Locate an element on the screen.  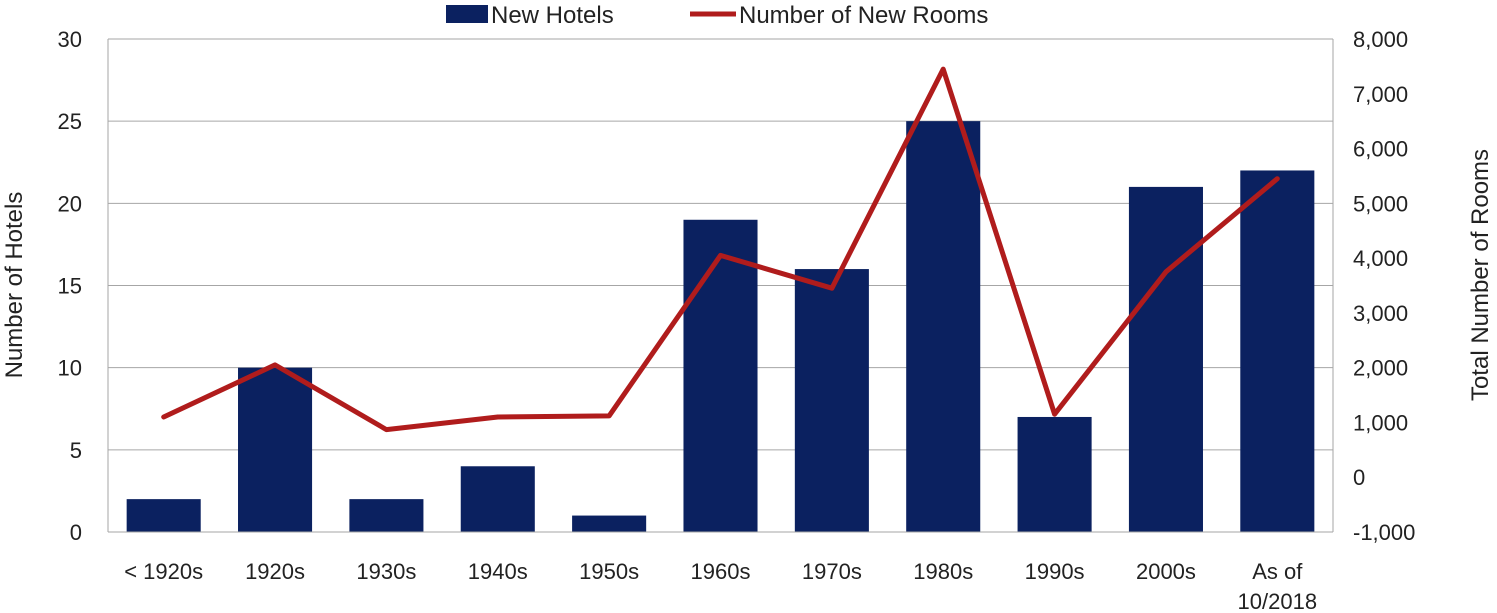
y2-tick-label: 8,000 is located at coordinates (1380, 39).